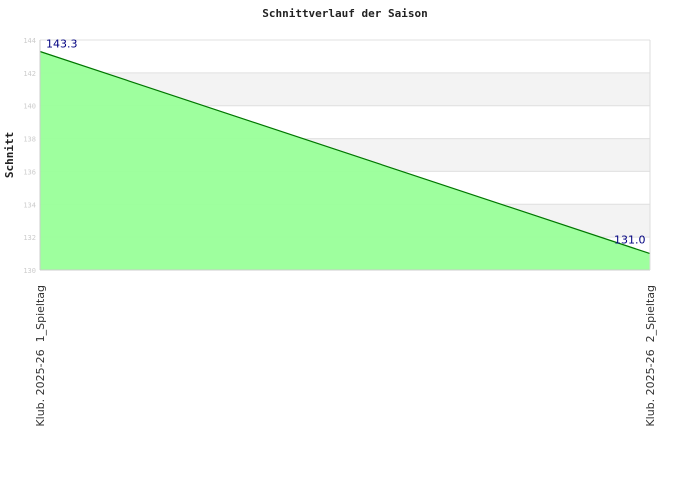  I want to click on y-tick-label: 142, so click(29, 74).